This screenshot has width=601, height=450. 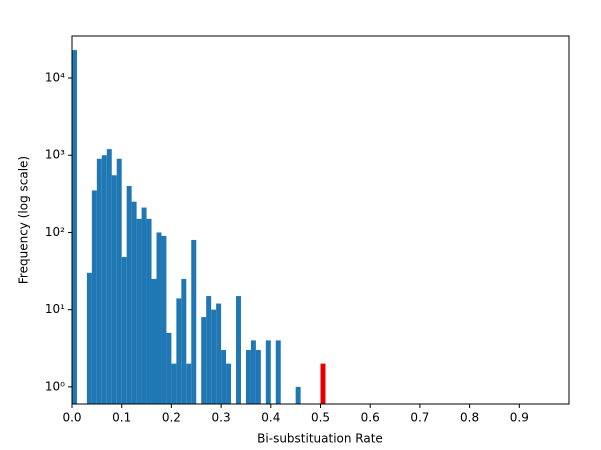 What do you see at coordinates (121, 418) in the screenshot?
I see `x-tick-label: 0.1` at bounding box center [121, 418].